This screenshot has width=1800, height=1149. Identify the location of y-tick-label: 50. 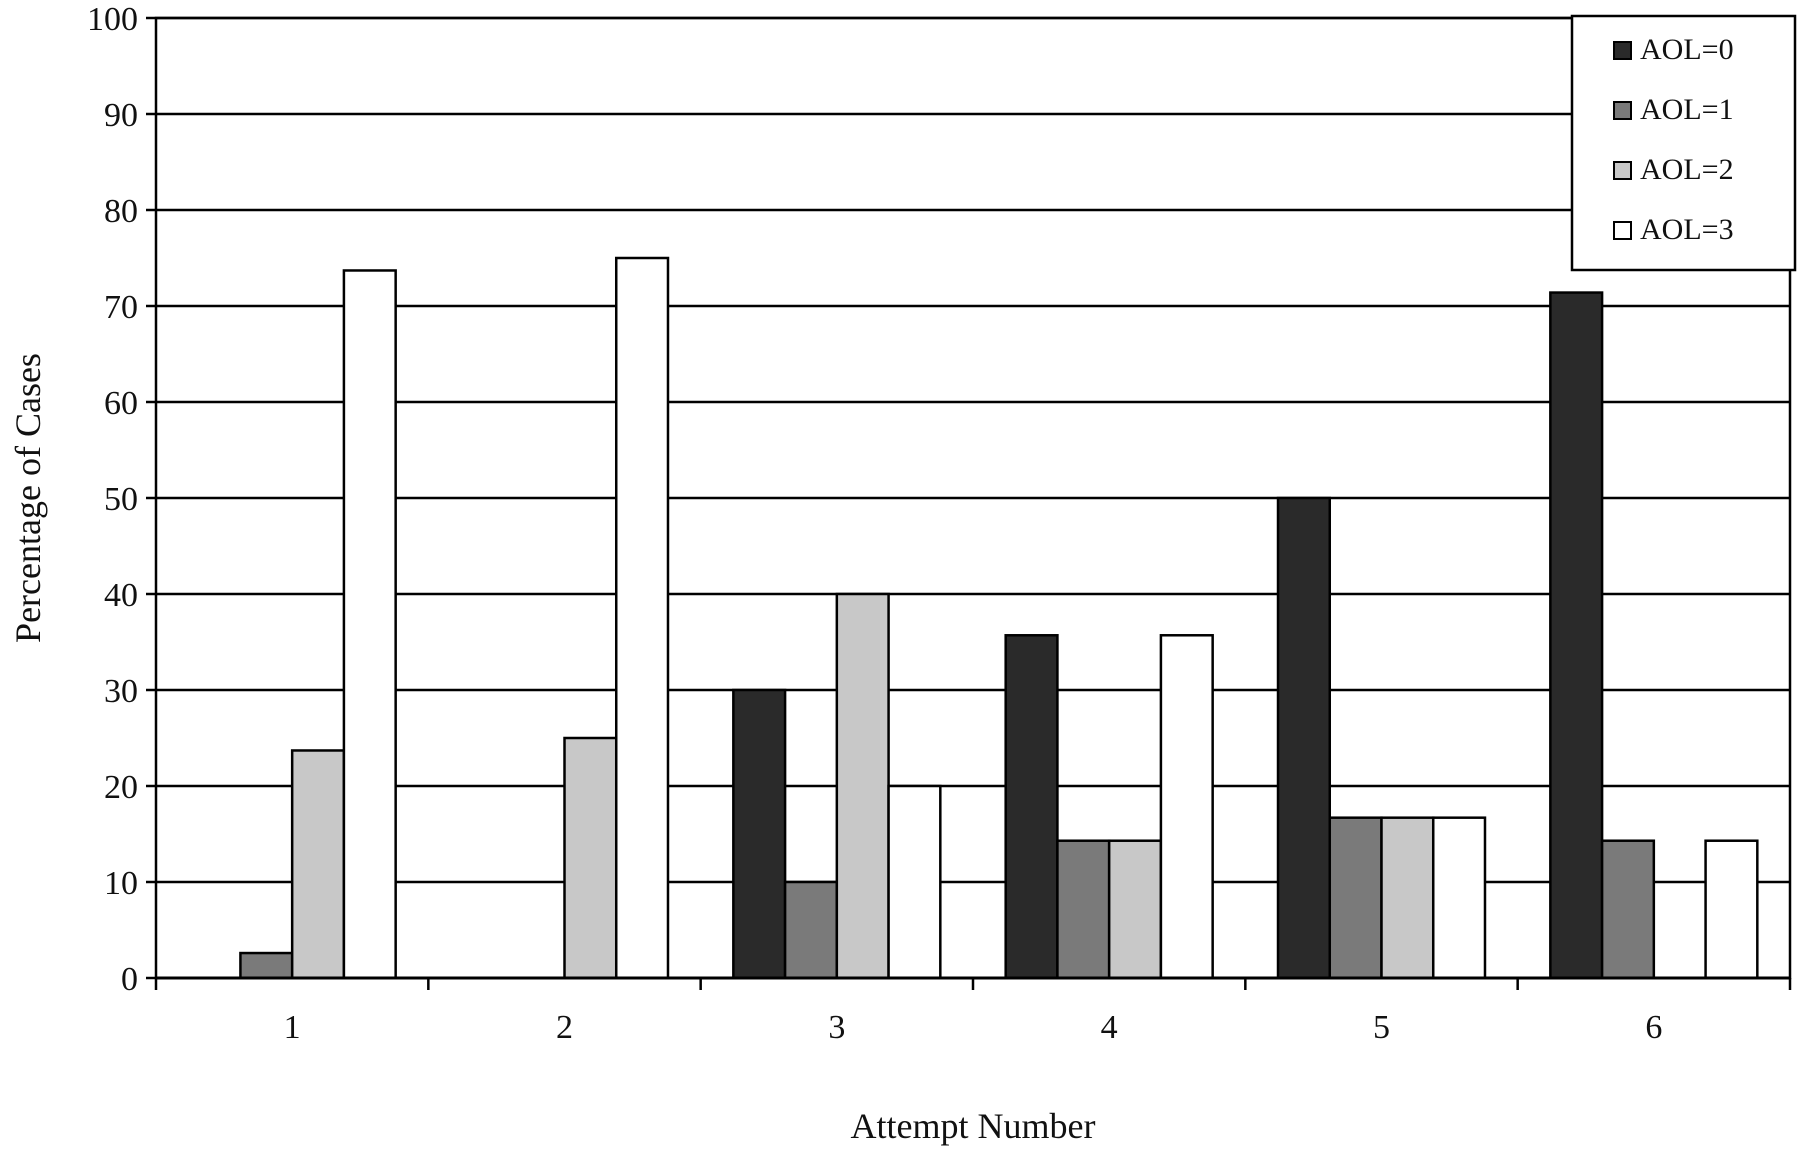
(121, 499).